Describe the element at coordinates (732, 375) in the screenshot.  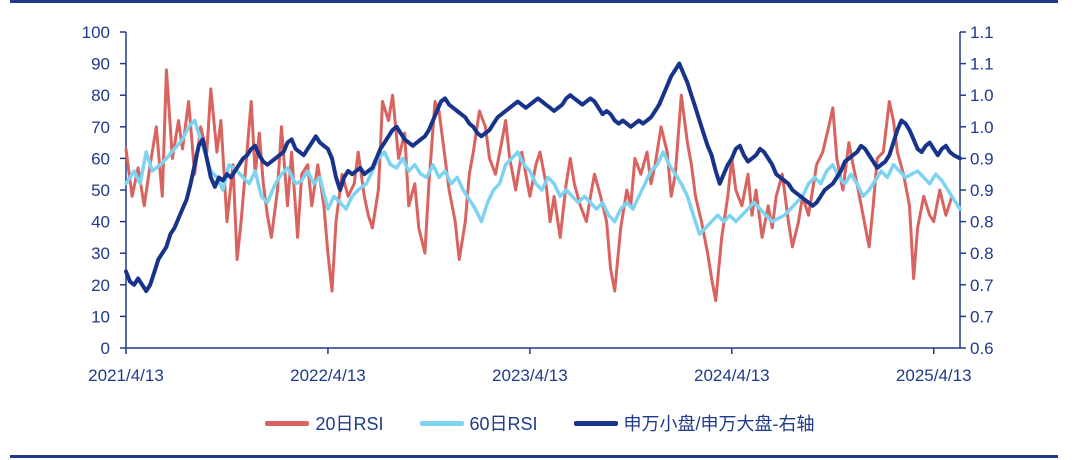
I see `x-tick-label: 2024/4/13` at that location.